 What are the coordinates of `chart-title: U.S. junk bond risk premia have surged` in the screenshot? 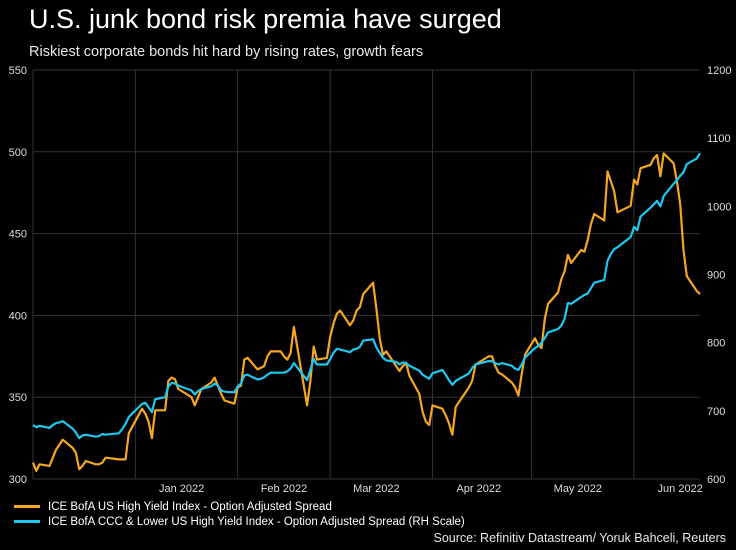 It's located at (265, 19).